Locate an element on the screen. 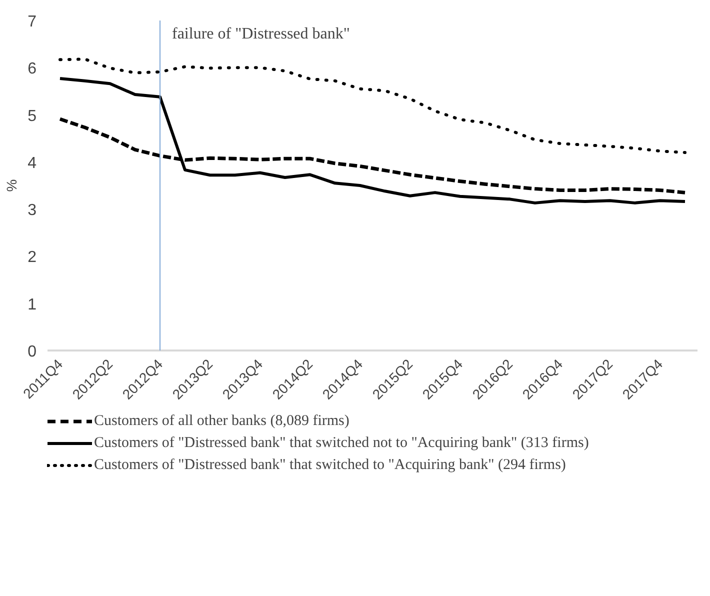 The height and width of the screenshot is (596, 710). legend-label: Customers of all other banks (8,089 firms) is located at coordinates (222, 421).